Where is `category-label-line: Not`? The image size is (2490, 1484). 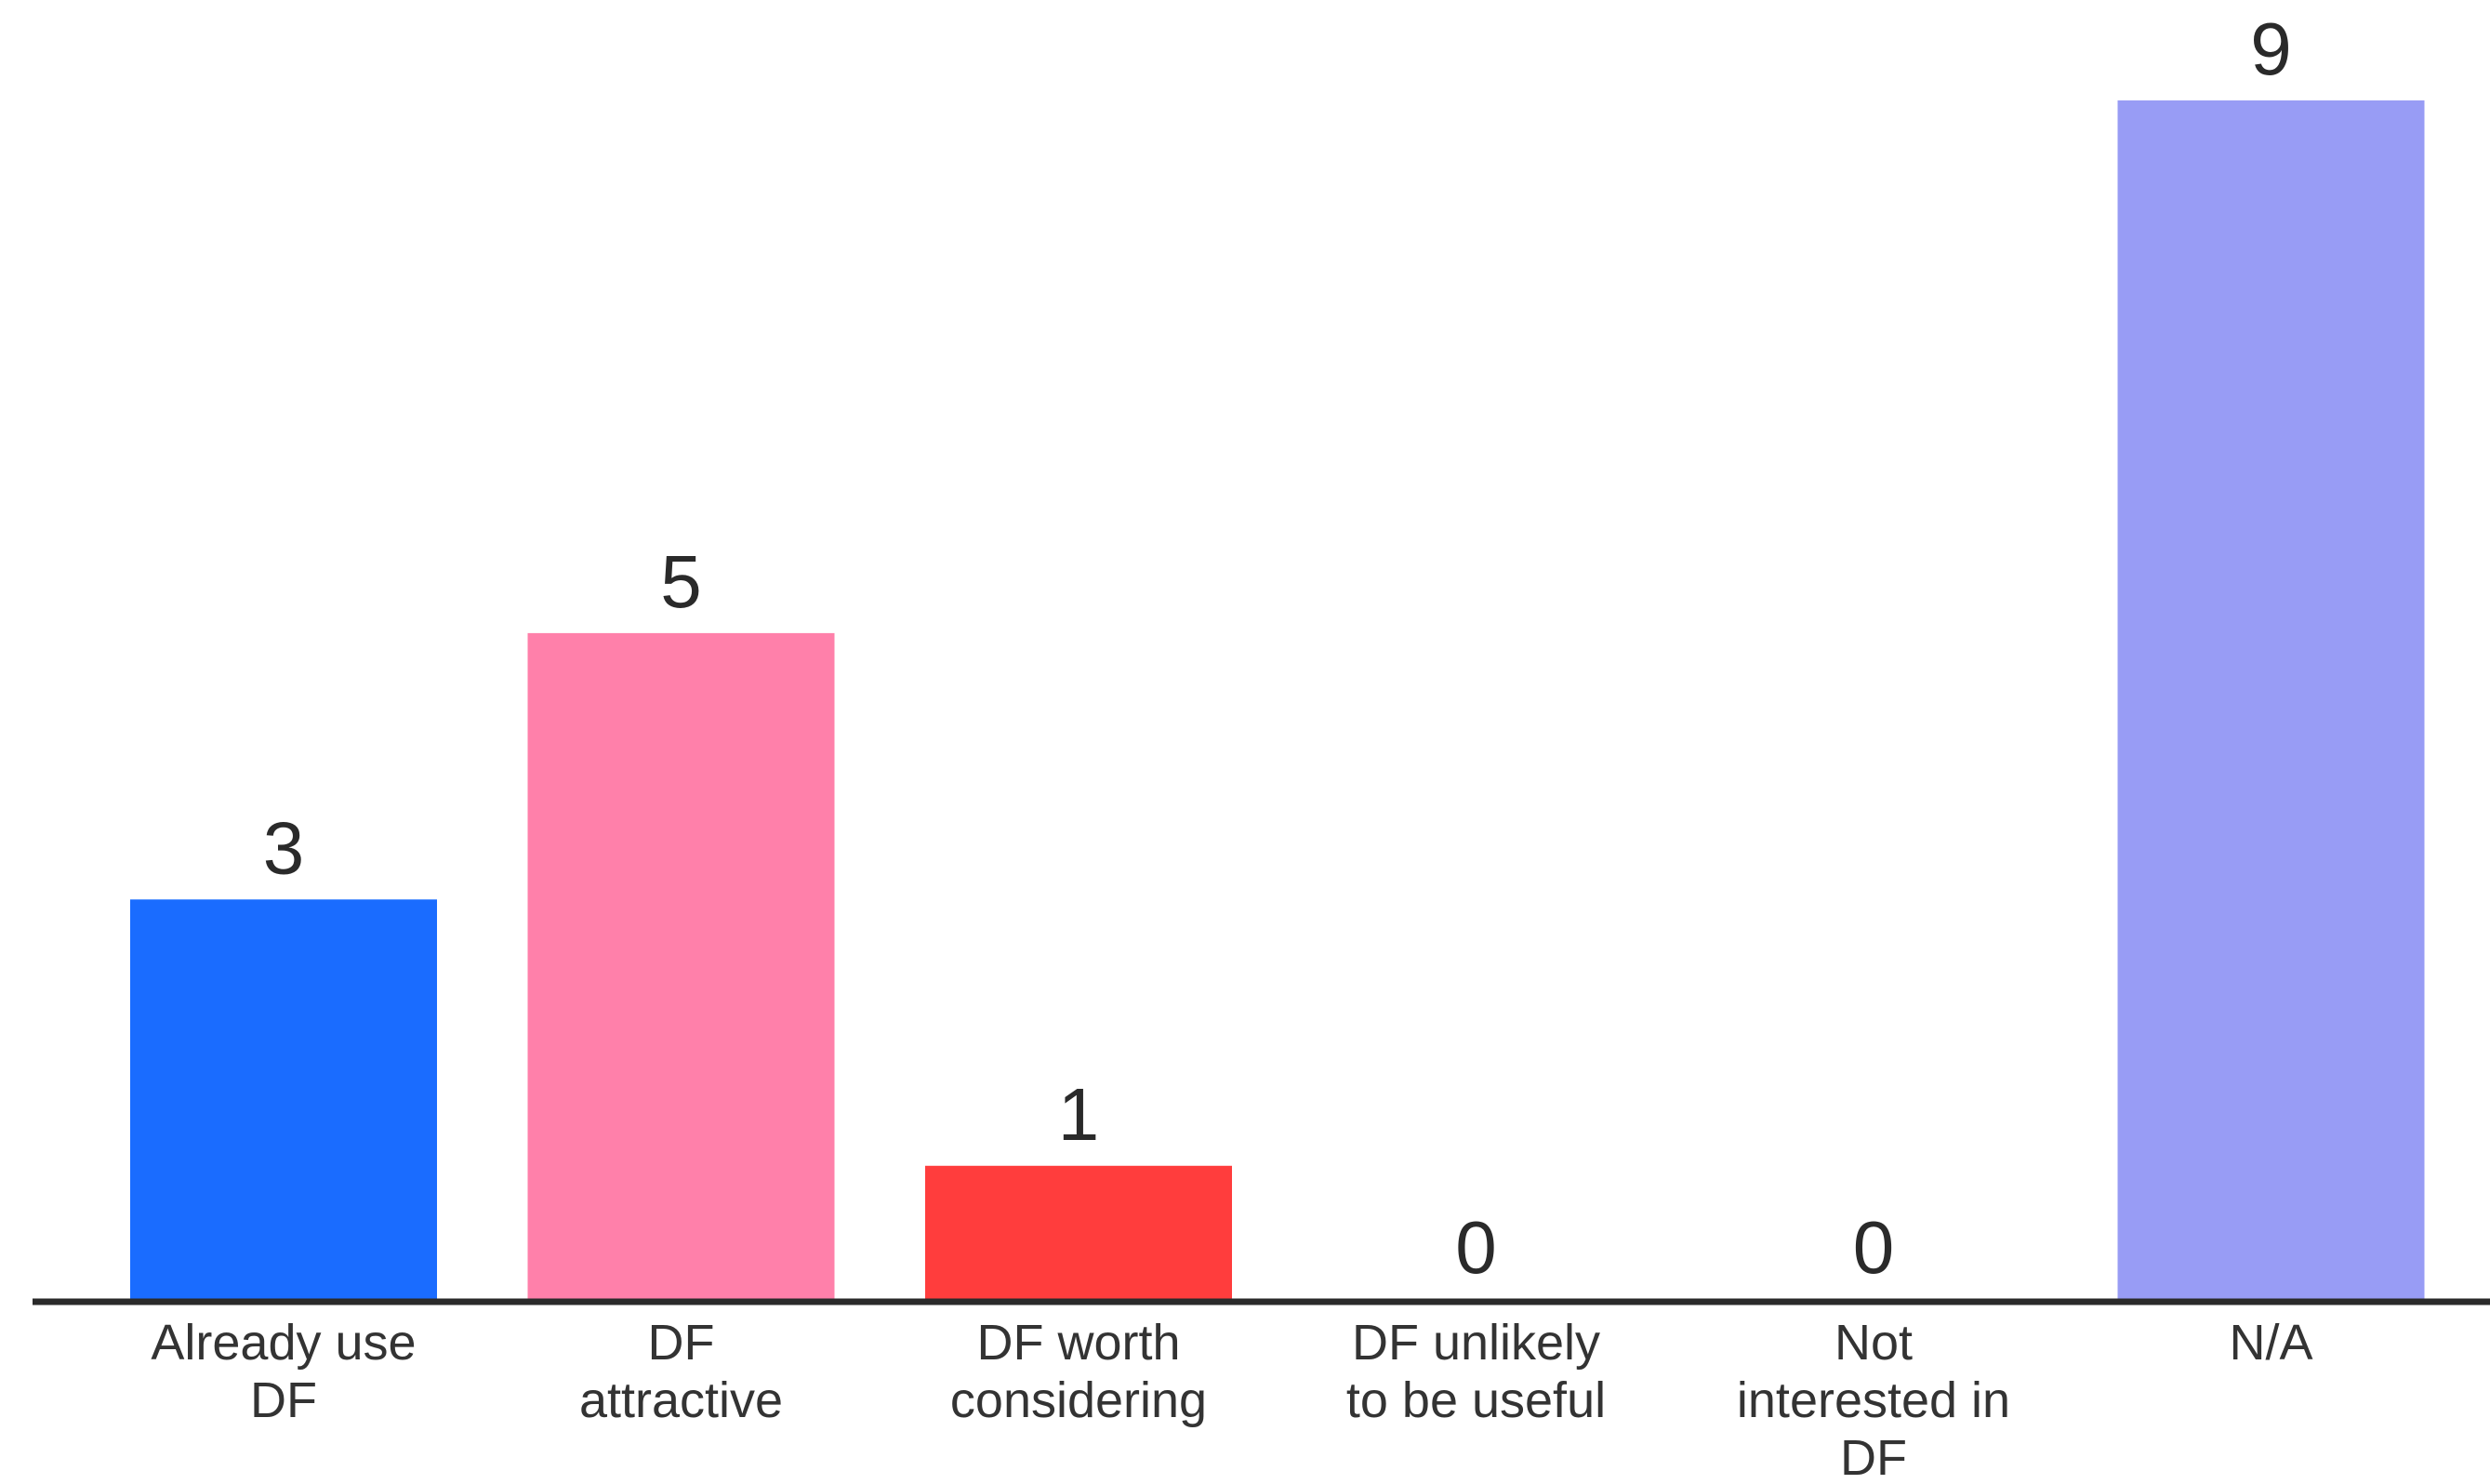 category-label-line: Not is located at coordinates (1873, 1343).